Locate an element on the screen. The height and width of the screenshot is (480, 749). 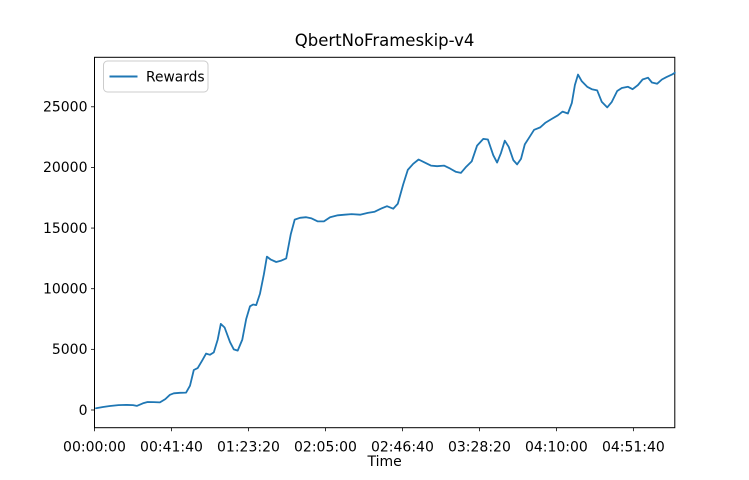
x-tick-label: 00:00:00 is located at coordinates (94, 448).